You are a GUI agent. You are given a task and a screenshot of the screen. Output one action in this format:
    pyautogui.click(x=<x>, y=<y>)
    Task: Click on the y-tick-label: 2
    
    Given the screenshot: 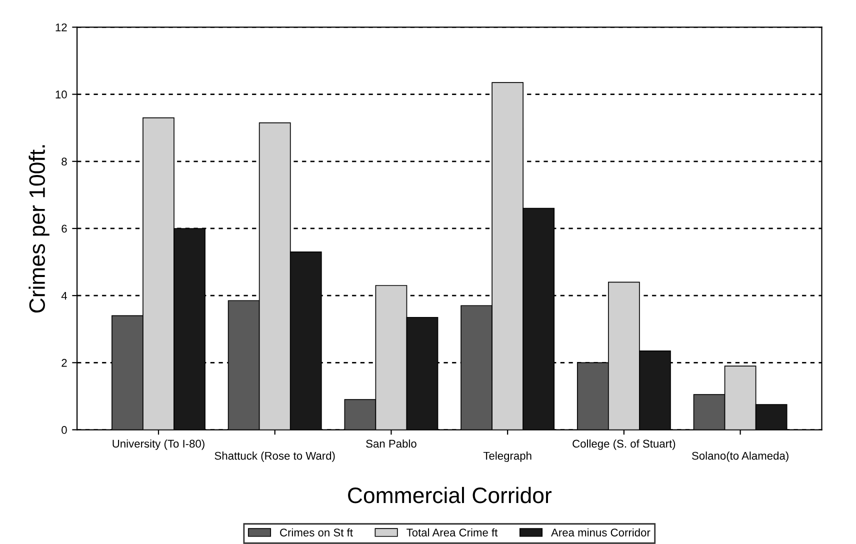 What is the action you would take?
    pyautogui.click(x=64, y=362)
    